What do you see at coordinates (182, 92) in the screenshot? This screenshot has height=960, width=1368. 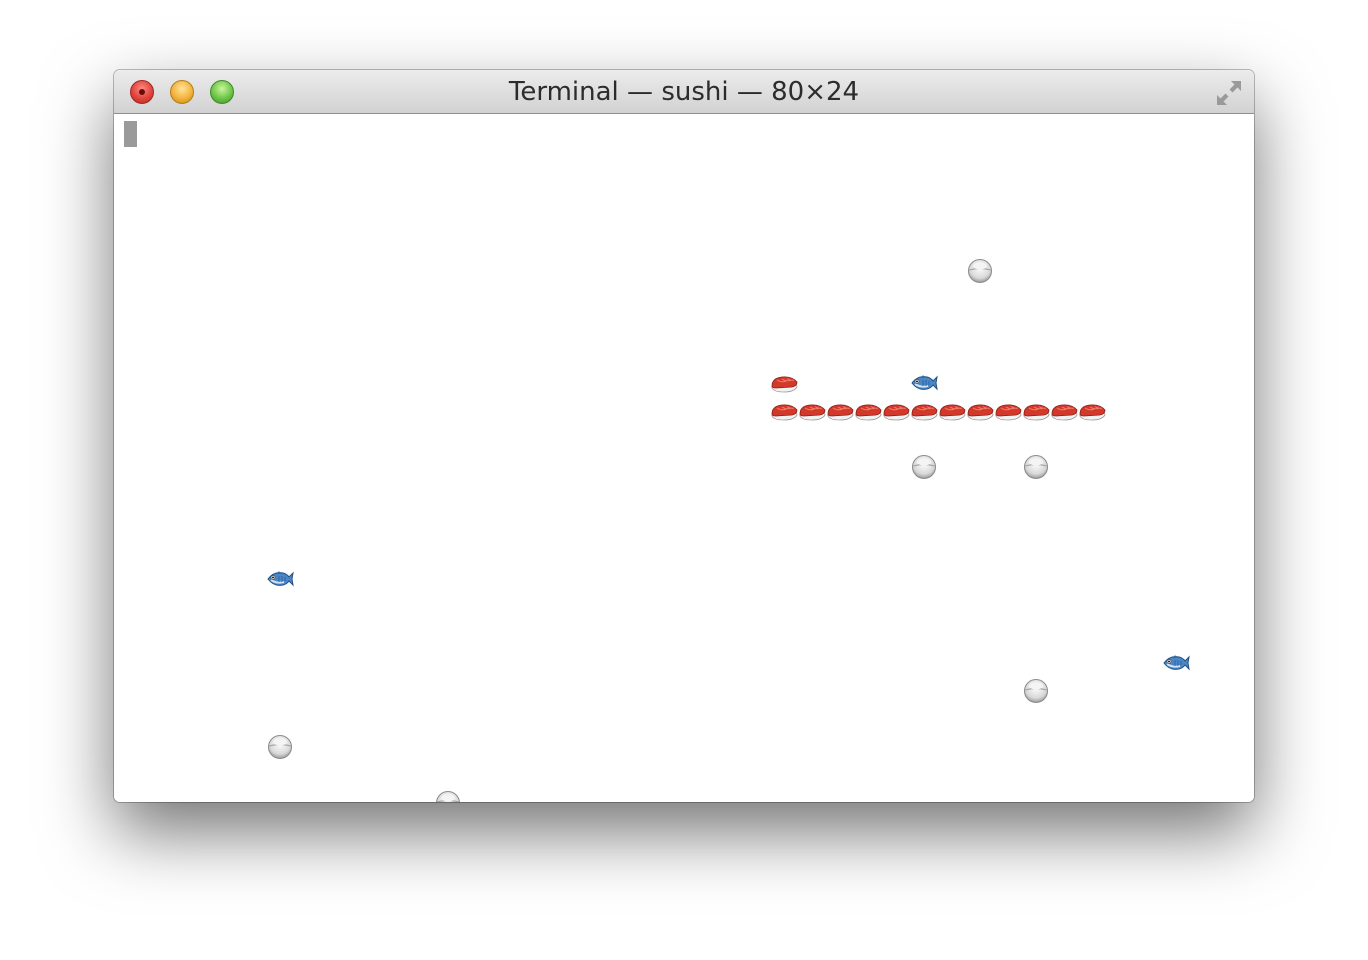 I see `minimize-button` at bounding box center [182, 92].